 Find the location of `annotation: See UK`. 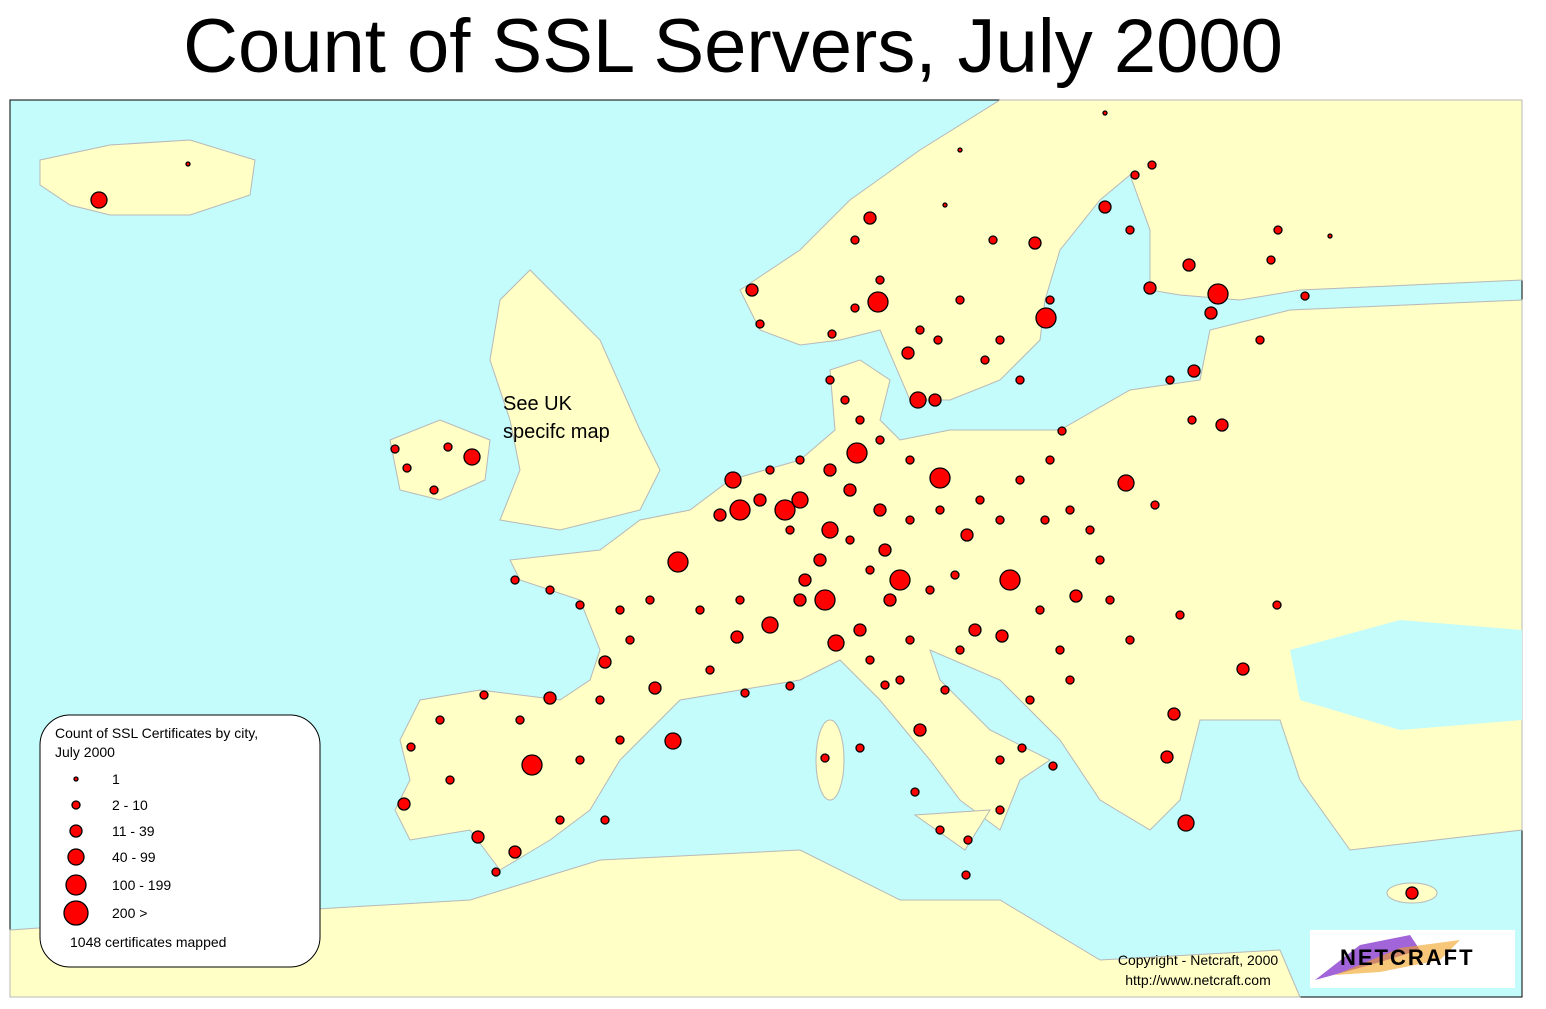

annotation: See UK is located at coordinates (538, 404).